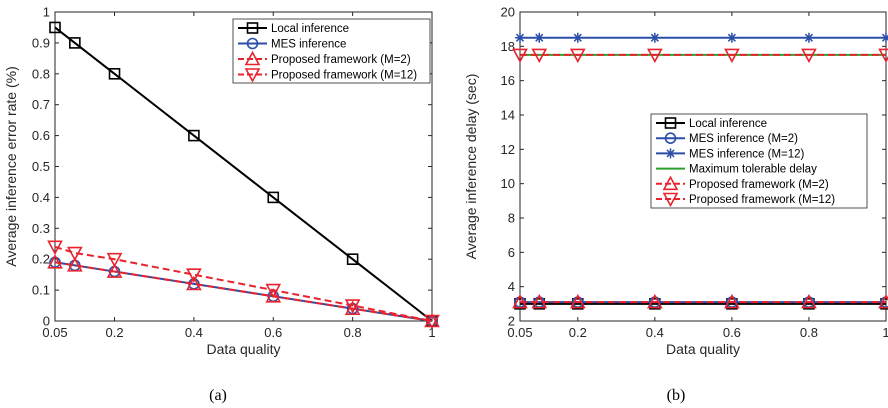 This screenshot has height=408, width=888. What do you see at coordinates (194, 332) in the screenshot?
I see `p0-xtick-label: 0.4` at bounding box center [194, 332].